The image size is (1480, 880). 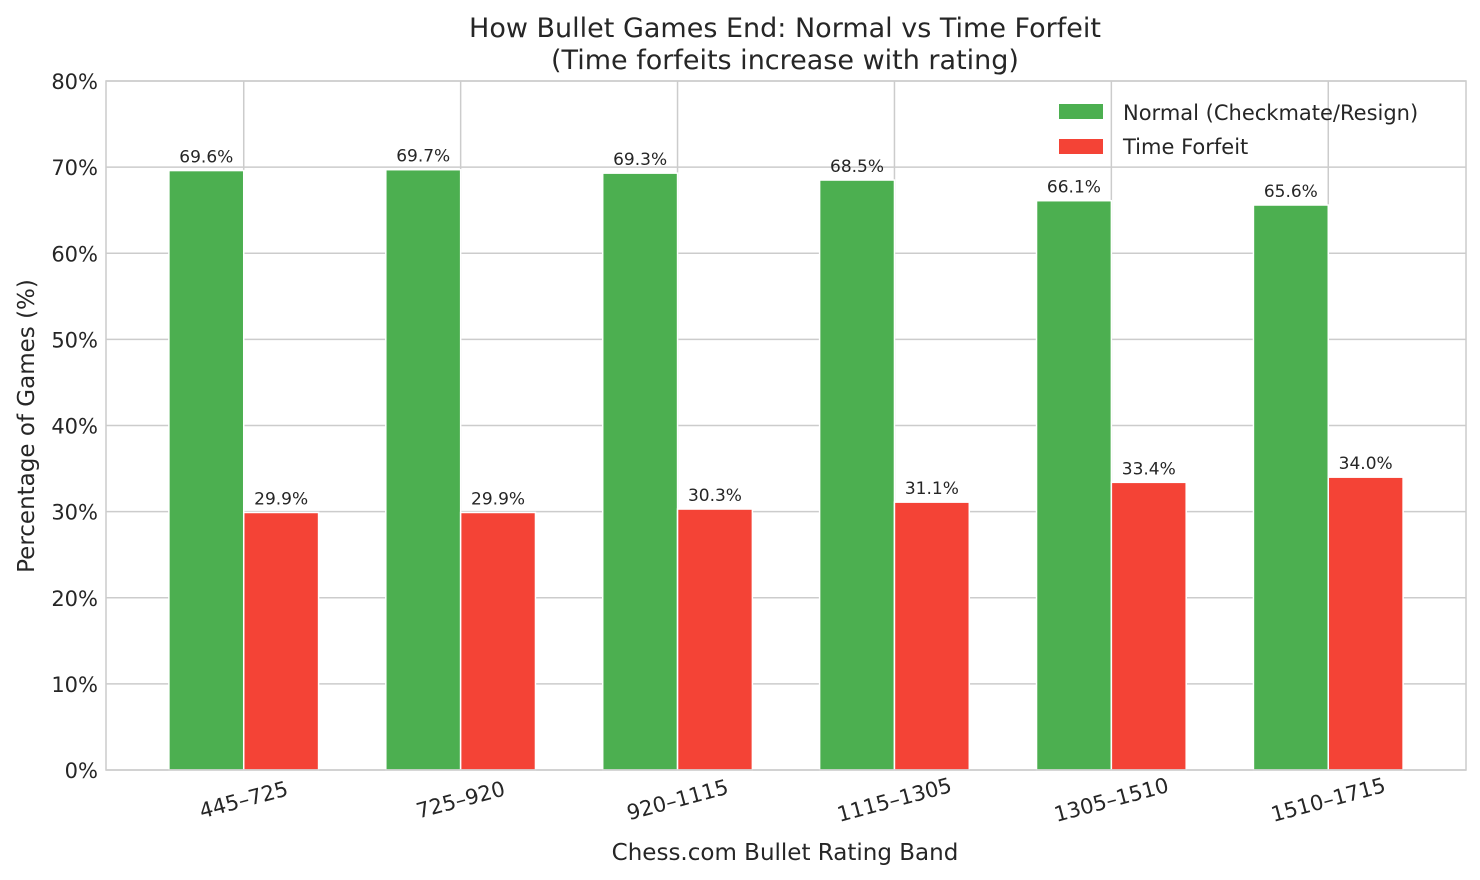 What do you see at coordinates (857, 167) in the screenshot?
I see `data-label-normal: 68.5%` at bounding box center [857, 167].